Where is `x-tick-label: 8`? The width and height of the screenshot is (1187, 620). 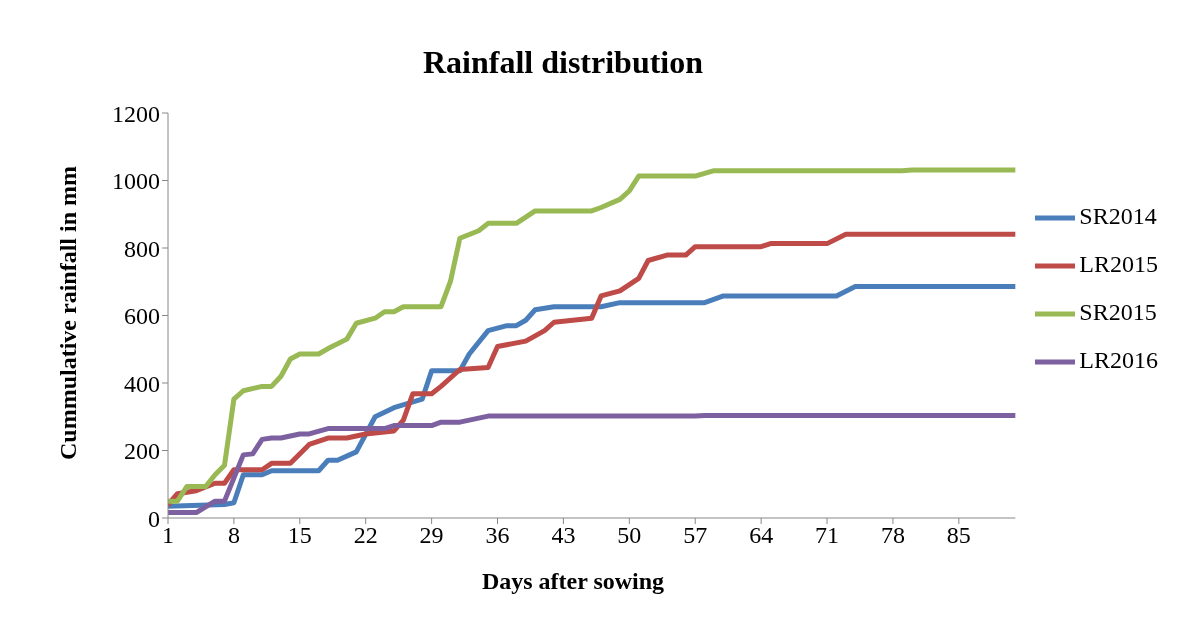 x-tick-label: 8 is located at coordinates (233, 535).